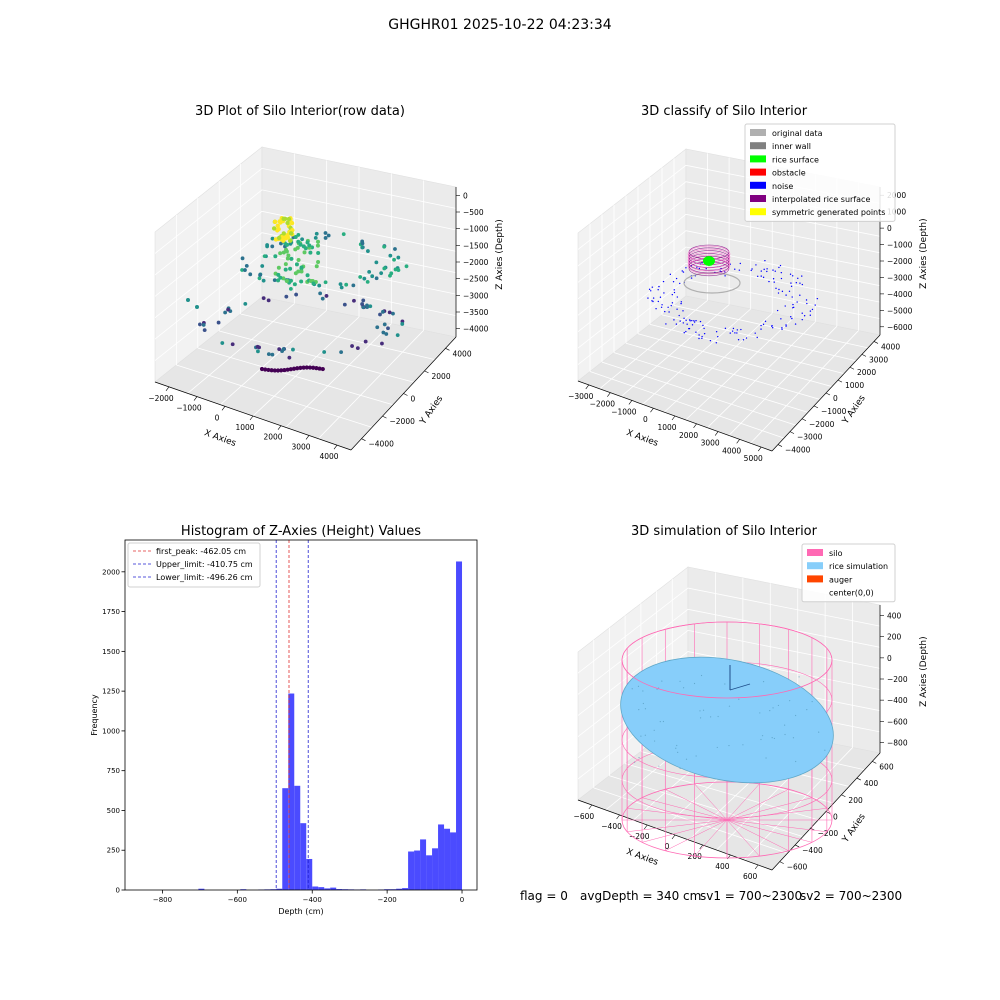 This screenshot has width=1000, height=1000. Describe the element at coordinates (113, 851) in the screenshot. I see `y-tick-label: 250` at that location.